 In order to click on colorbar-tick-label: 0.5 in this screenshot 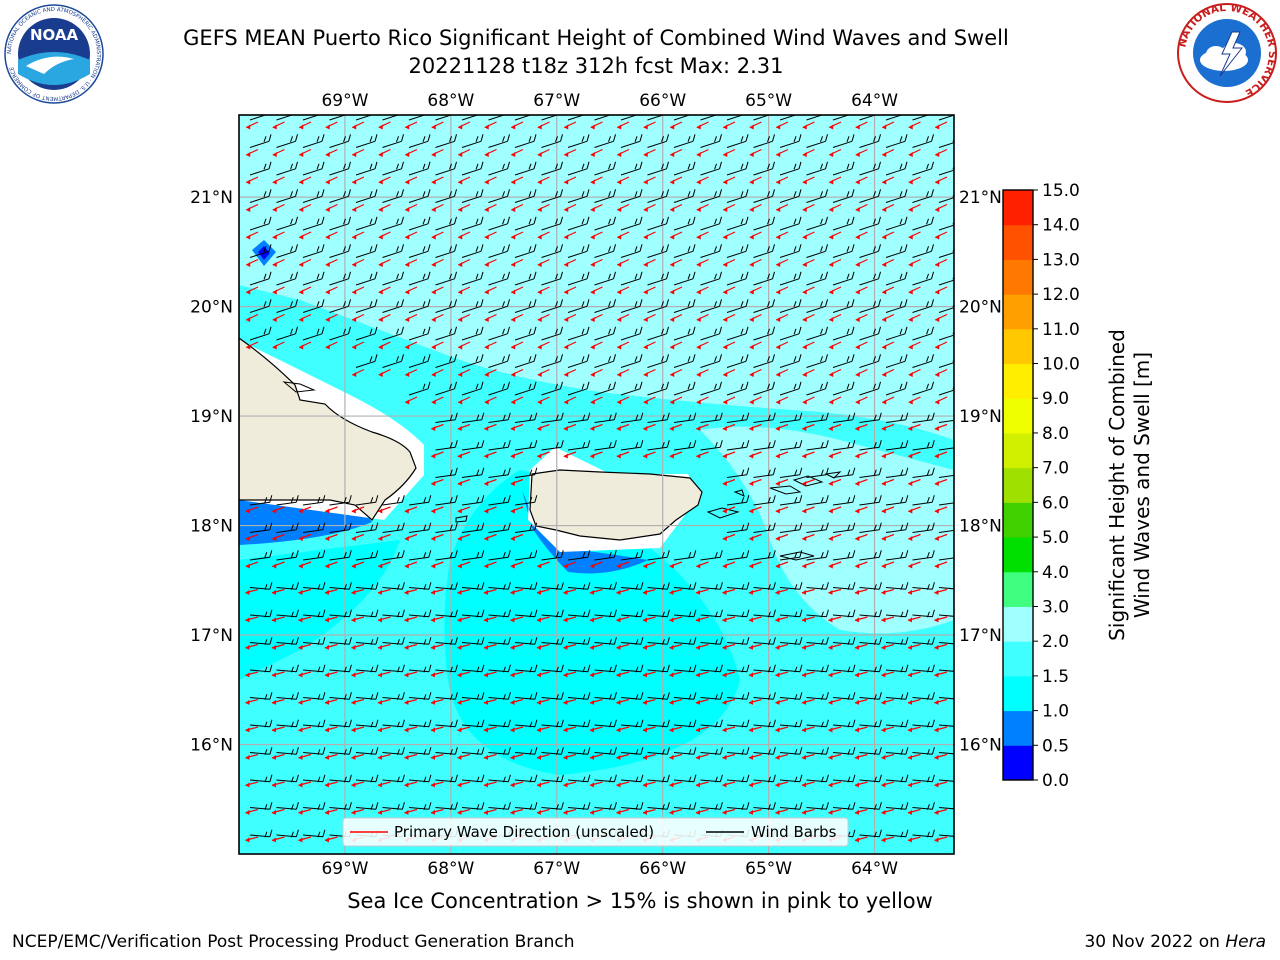, I will do `click(1055, 746)`.